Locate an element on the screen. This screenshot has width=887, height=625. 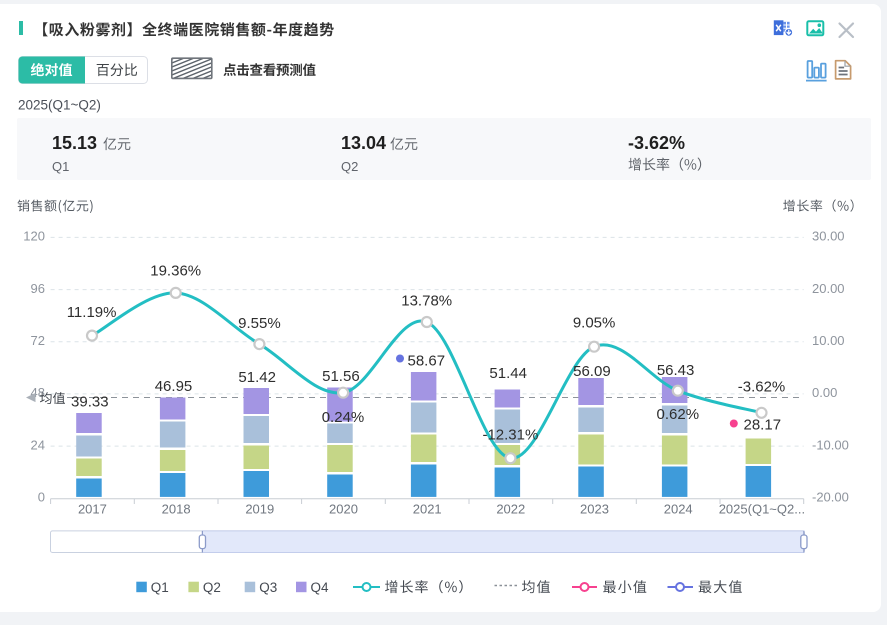
svg-text: 2021 is located at coordinates (427, 509).